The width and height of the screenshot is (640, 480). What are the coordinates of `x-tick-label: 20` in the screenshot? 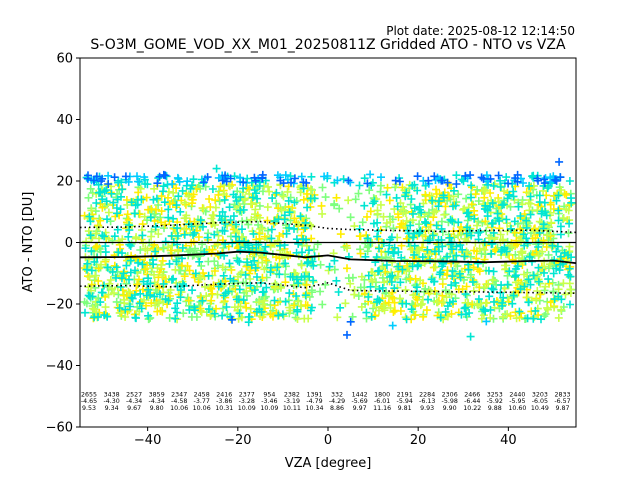 It's located at (418, 440).